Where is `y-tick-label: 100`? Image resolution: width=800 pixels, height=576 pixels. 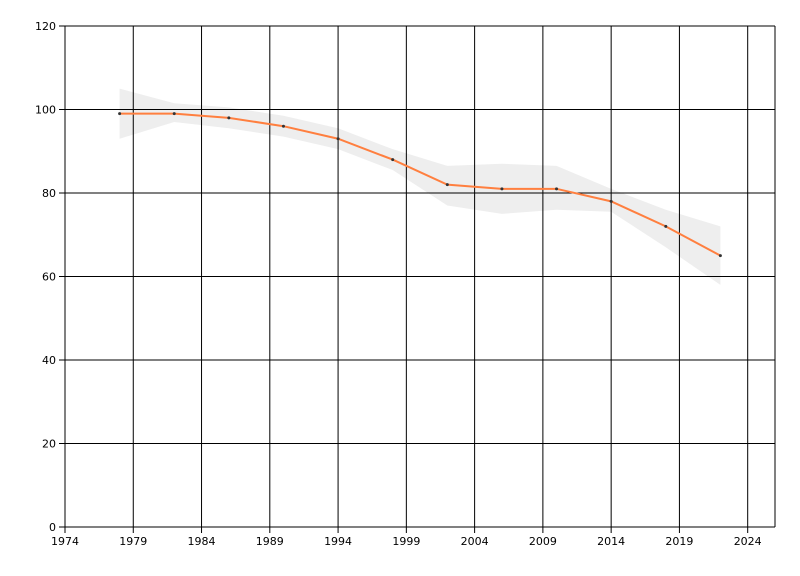
y-tick-label: 100 is located at coordinates (45, 110).